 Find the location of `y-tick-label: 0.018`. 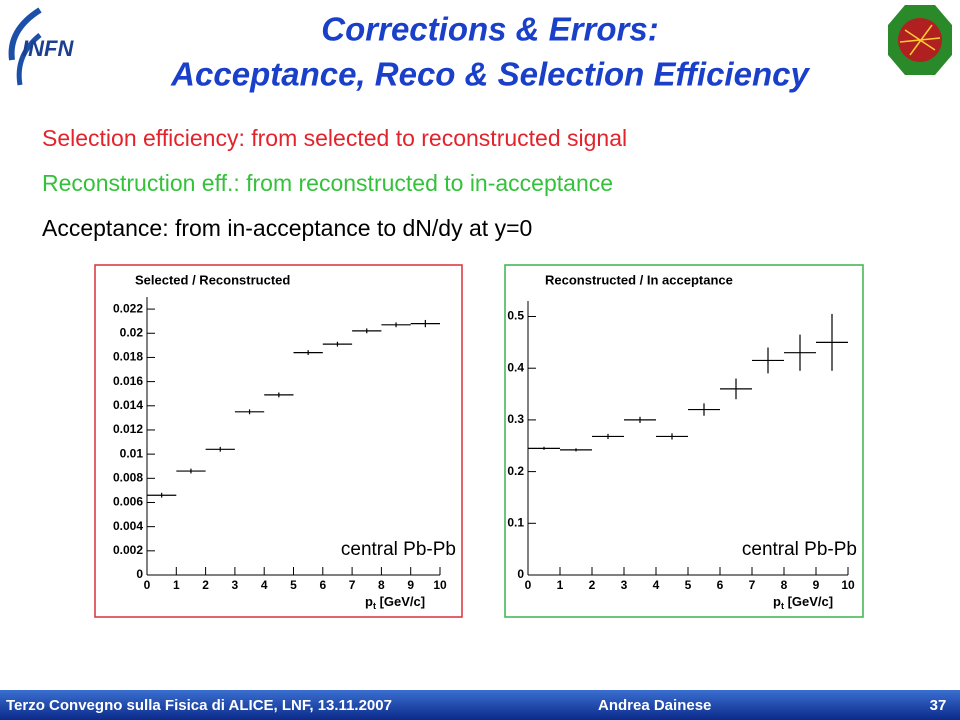

y-tick-label: 0.018 is located at coordinates (128, 357).